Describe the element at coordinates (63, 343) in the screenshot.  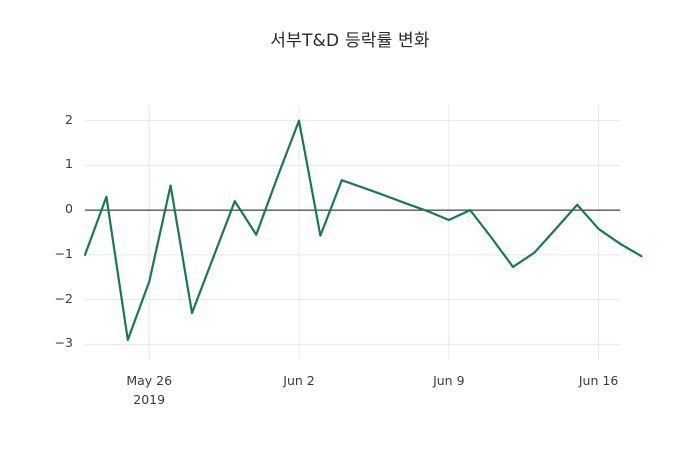
I see `y-tick-label: −3` at that location.